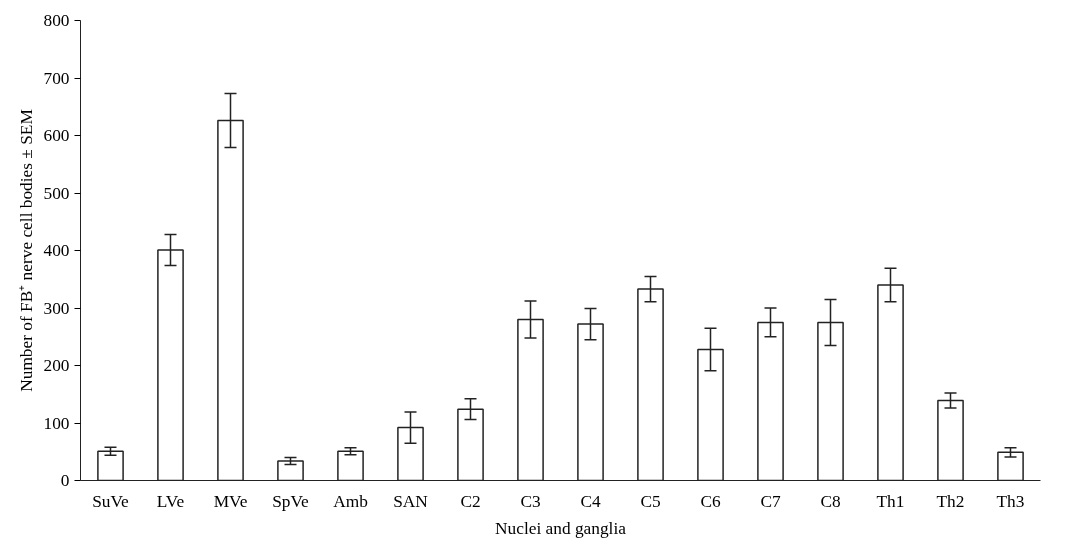 This screenshot has width=1070, height=545. Describe the element at coordinates (56, 193) in the screenshot. I see `y-tick-label: 500` at that location.